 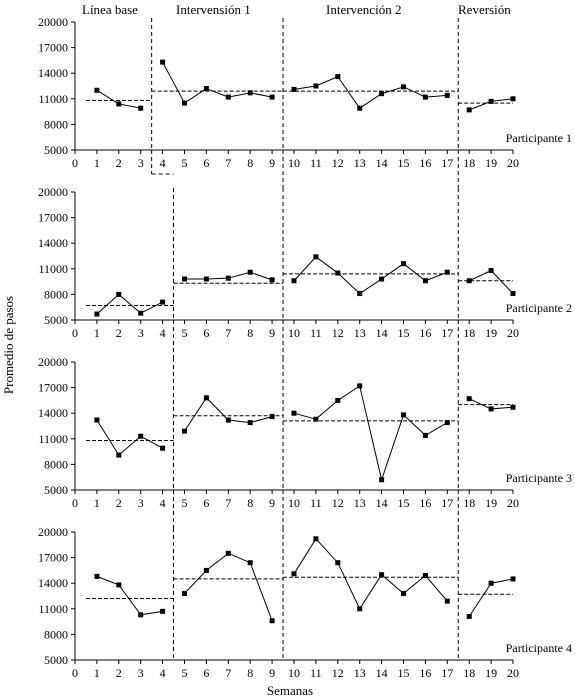 What do you see at coordinates (539, 478) in the screenshot?
I see `participant-label: Participante 3` at bounding box center [539, 478].